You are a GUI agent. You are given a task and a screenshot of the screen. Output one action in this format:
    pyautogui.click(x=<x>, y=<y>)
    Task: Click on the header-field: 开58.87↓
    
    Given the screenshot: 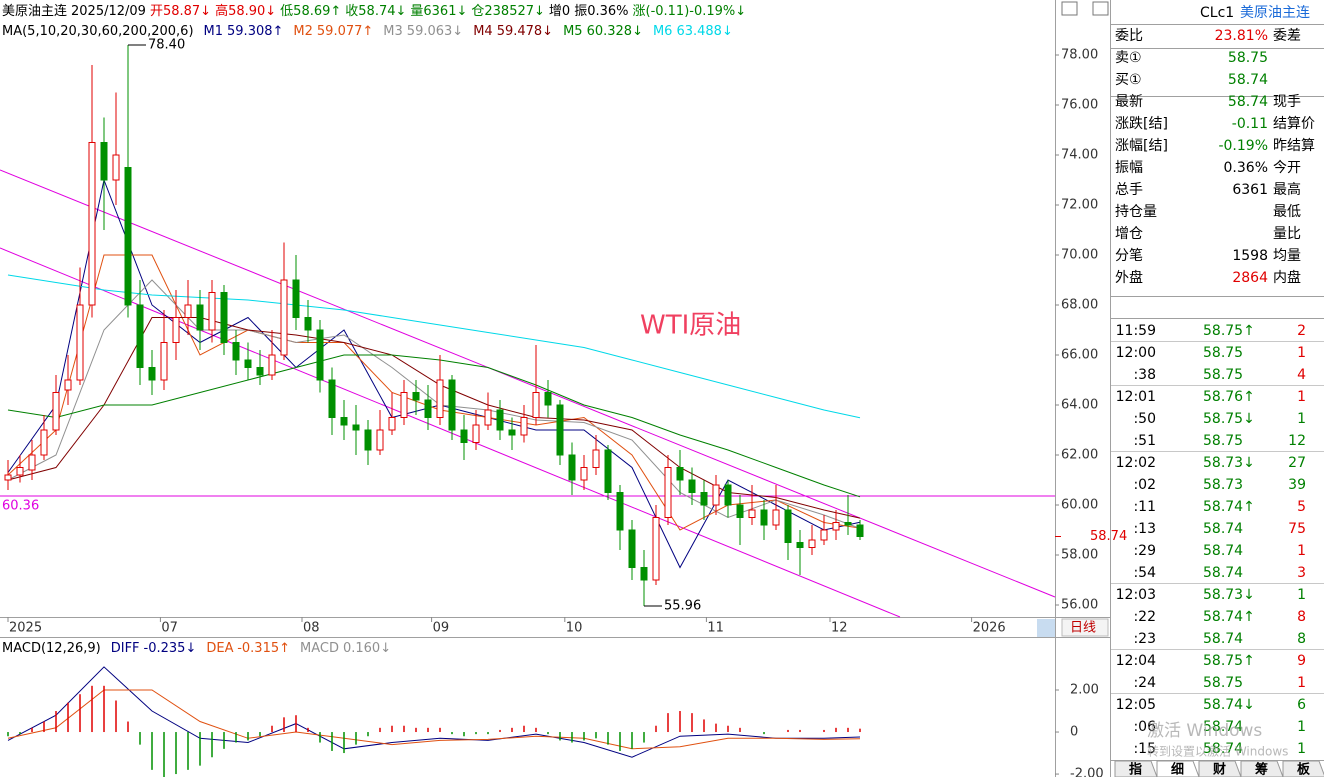 What is the action you would take?
    pyautogui.click(x=180, y=11)
    